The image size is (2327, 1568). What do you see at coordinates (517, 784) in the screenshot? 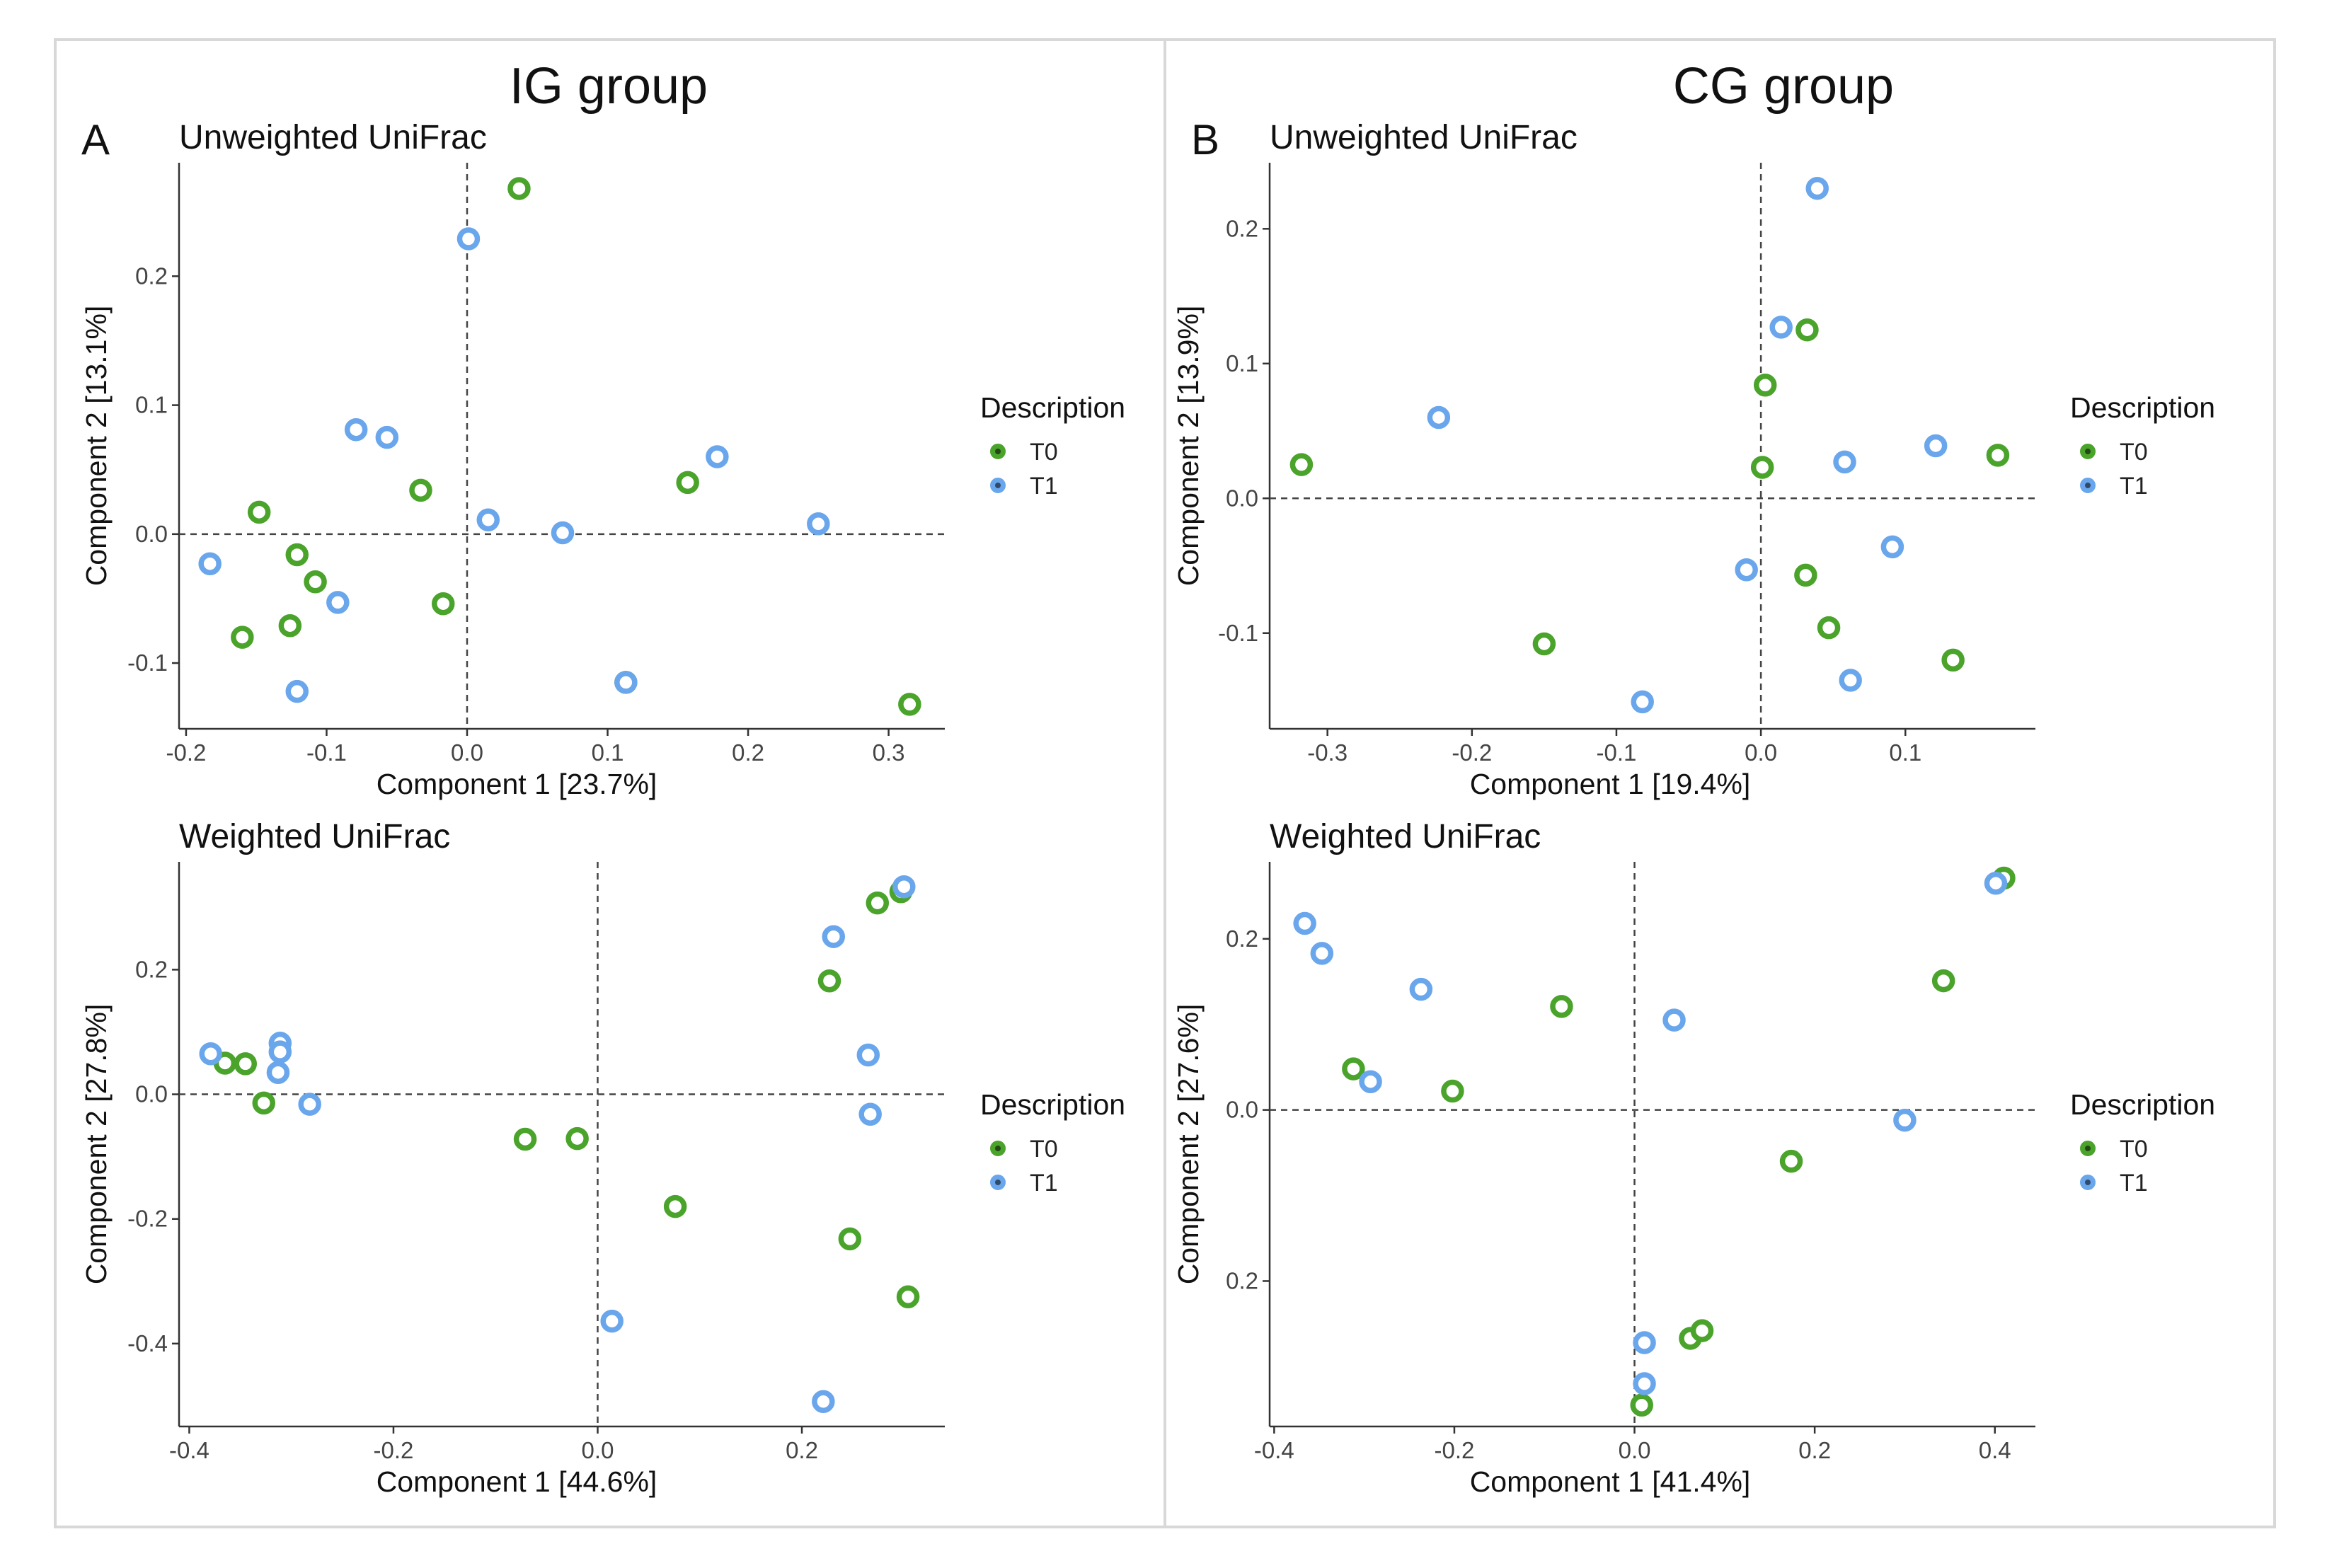
I see `x-axis-label: Component 1 [23.7%]` at bounding box center [517, 784].